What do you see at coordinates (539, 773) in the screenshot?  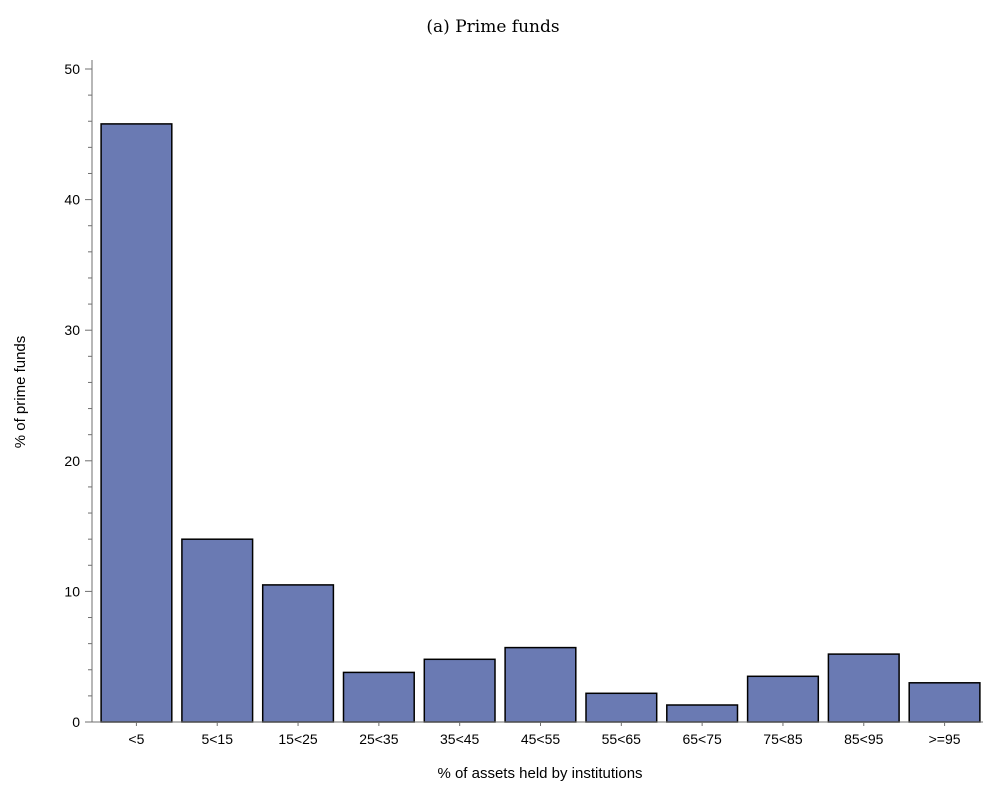 I see `x-axis-label: % of assets held by institutions` at bounding box center [539, 773].